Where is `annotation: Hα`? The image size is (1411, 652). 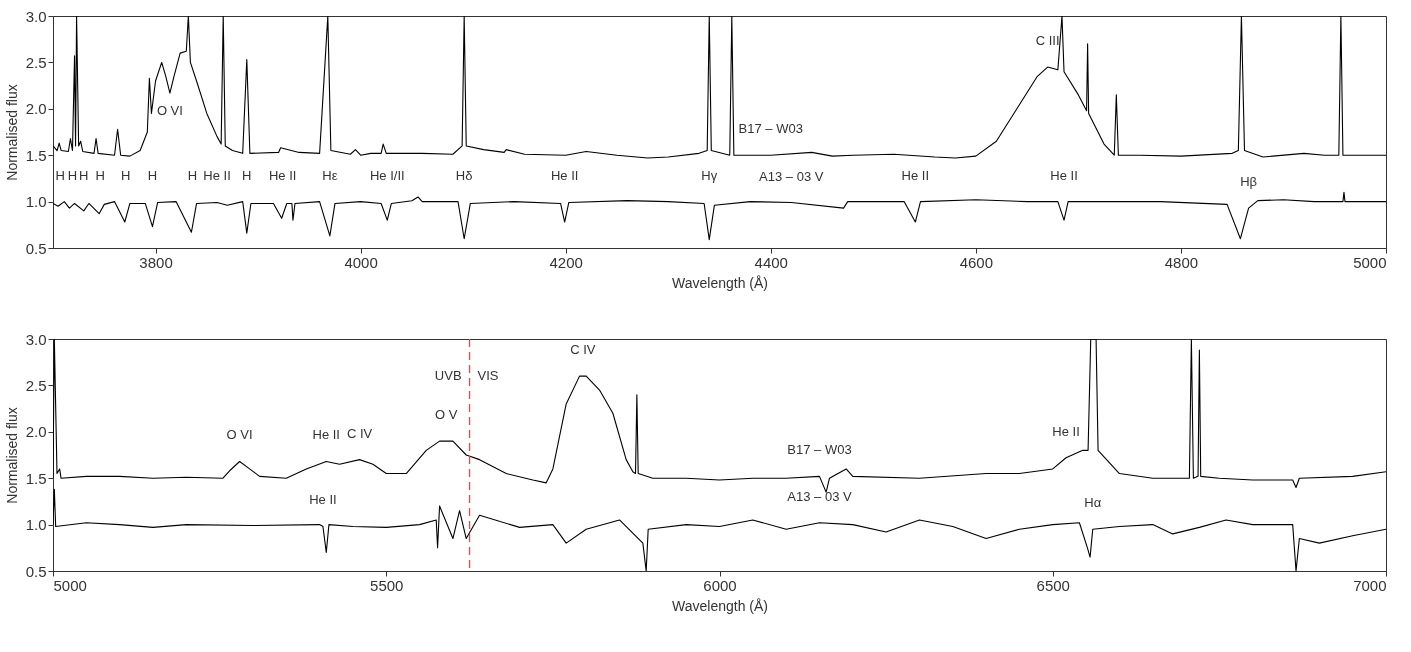
annotation: Hα is located at coordinates (1093, 503).